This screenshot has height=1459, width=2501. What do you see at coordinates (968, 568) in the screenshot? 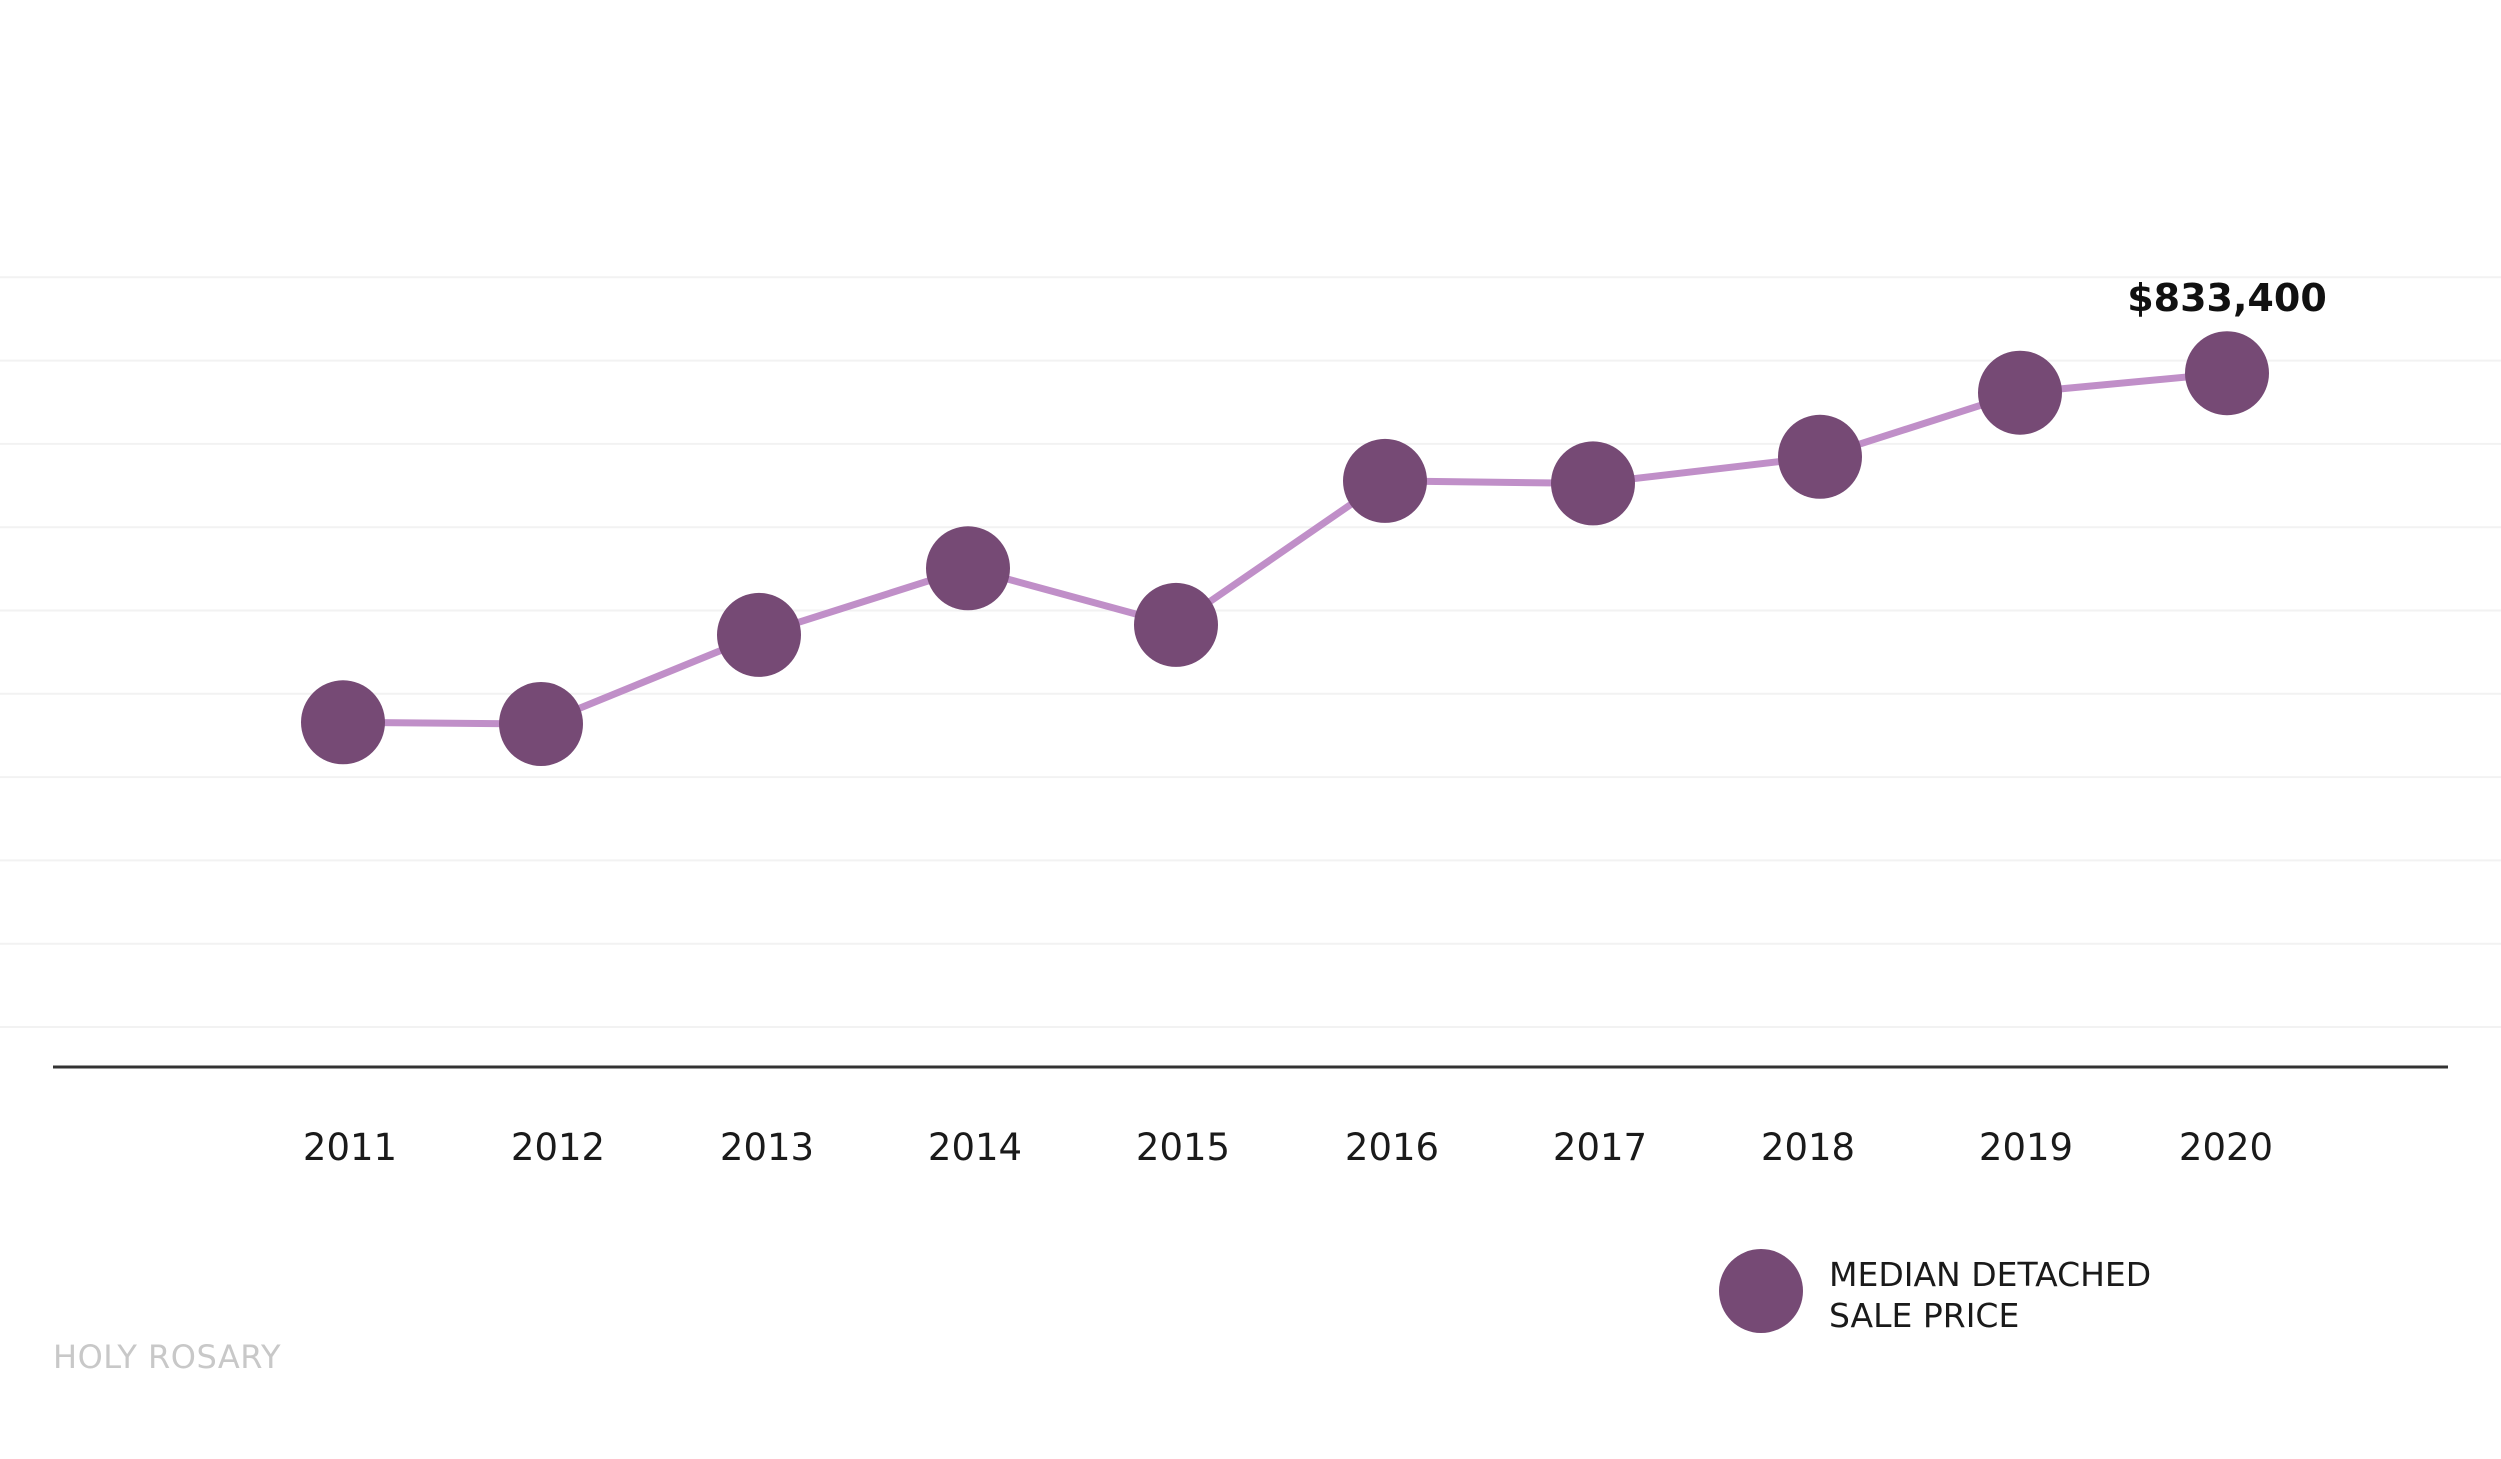
I see `data-point-2014` at bounding box center [968, 568].